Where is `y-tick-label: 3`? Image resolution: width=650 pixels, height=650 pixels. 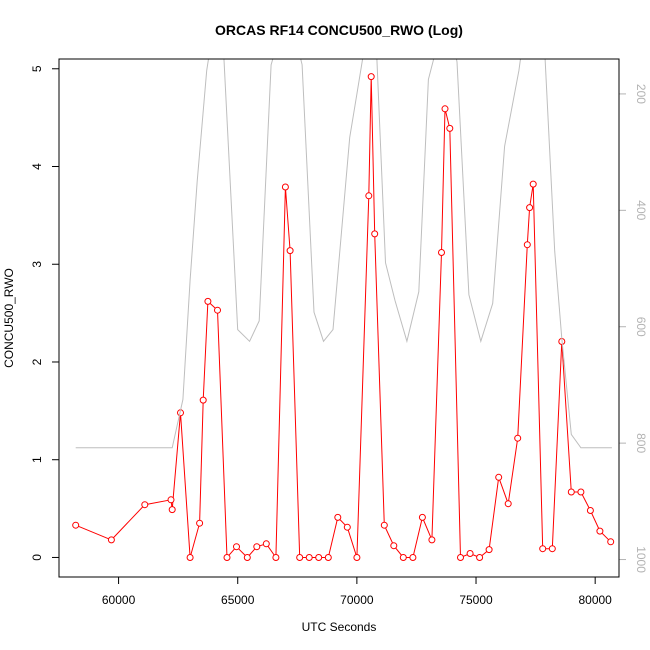
y-tick-label: 3 is located at coordinates (37, 264).